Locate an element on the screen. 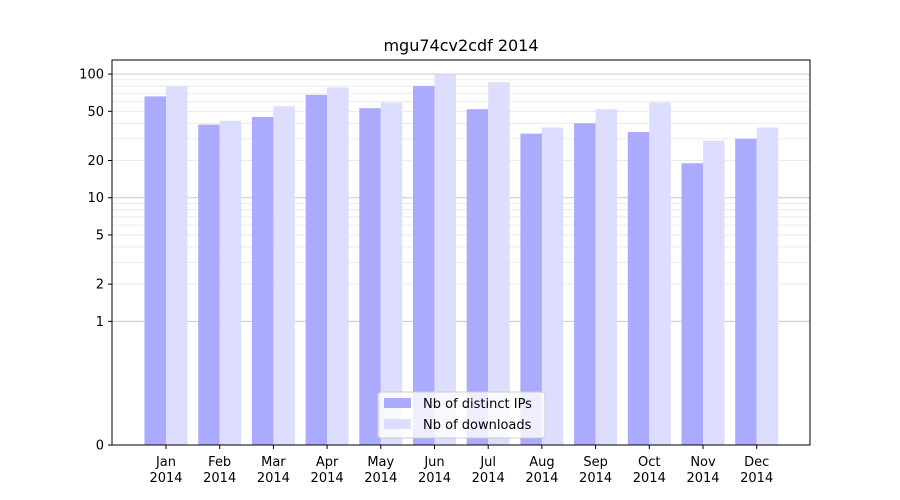  legend-box is located at coordinates (461, 415).